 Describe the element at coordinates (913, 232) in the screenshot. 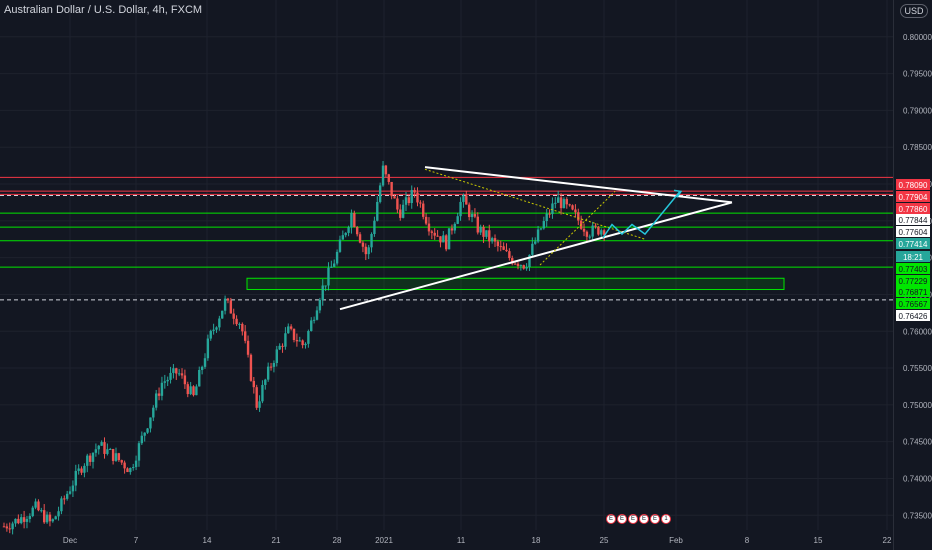

I see `price-tag-label: 0.77604` at that location.